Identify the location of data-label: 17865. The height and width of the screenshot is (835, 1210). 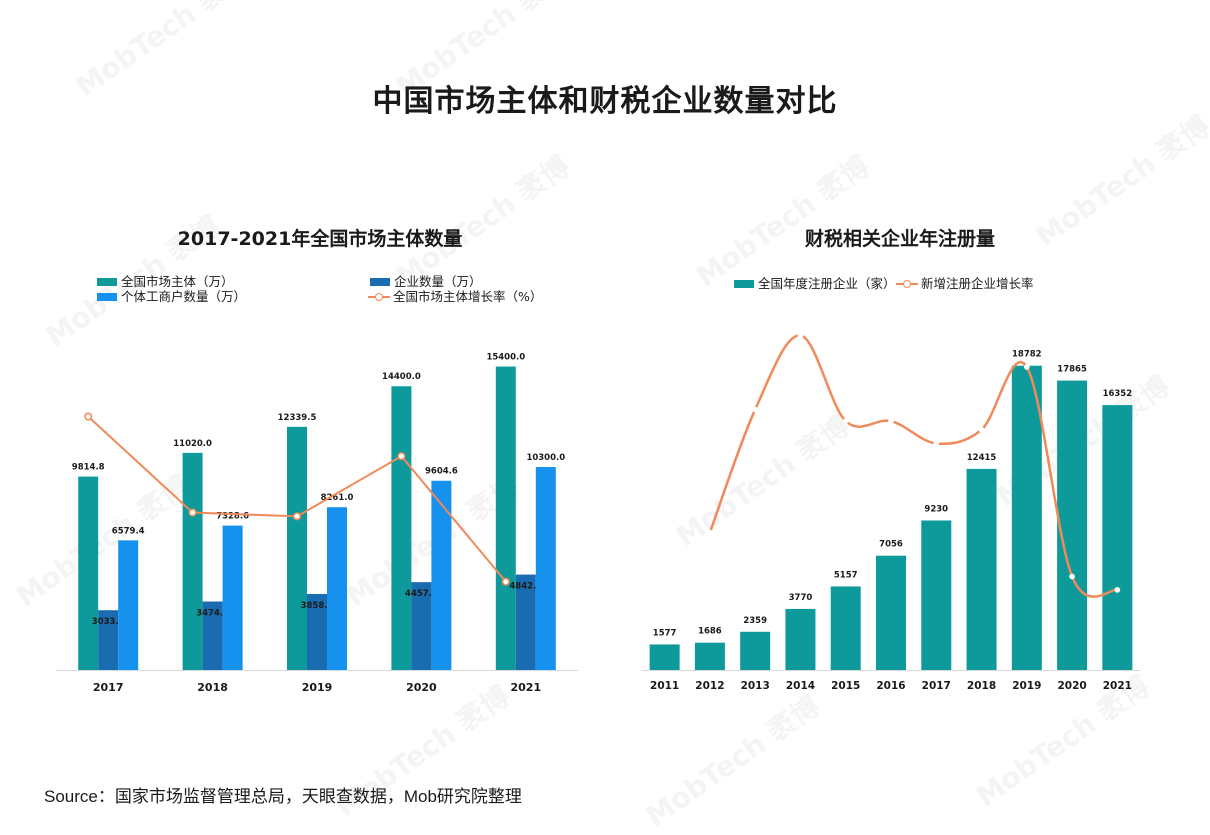
(1072, 370).